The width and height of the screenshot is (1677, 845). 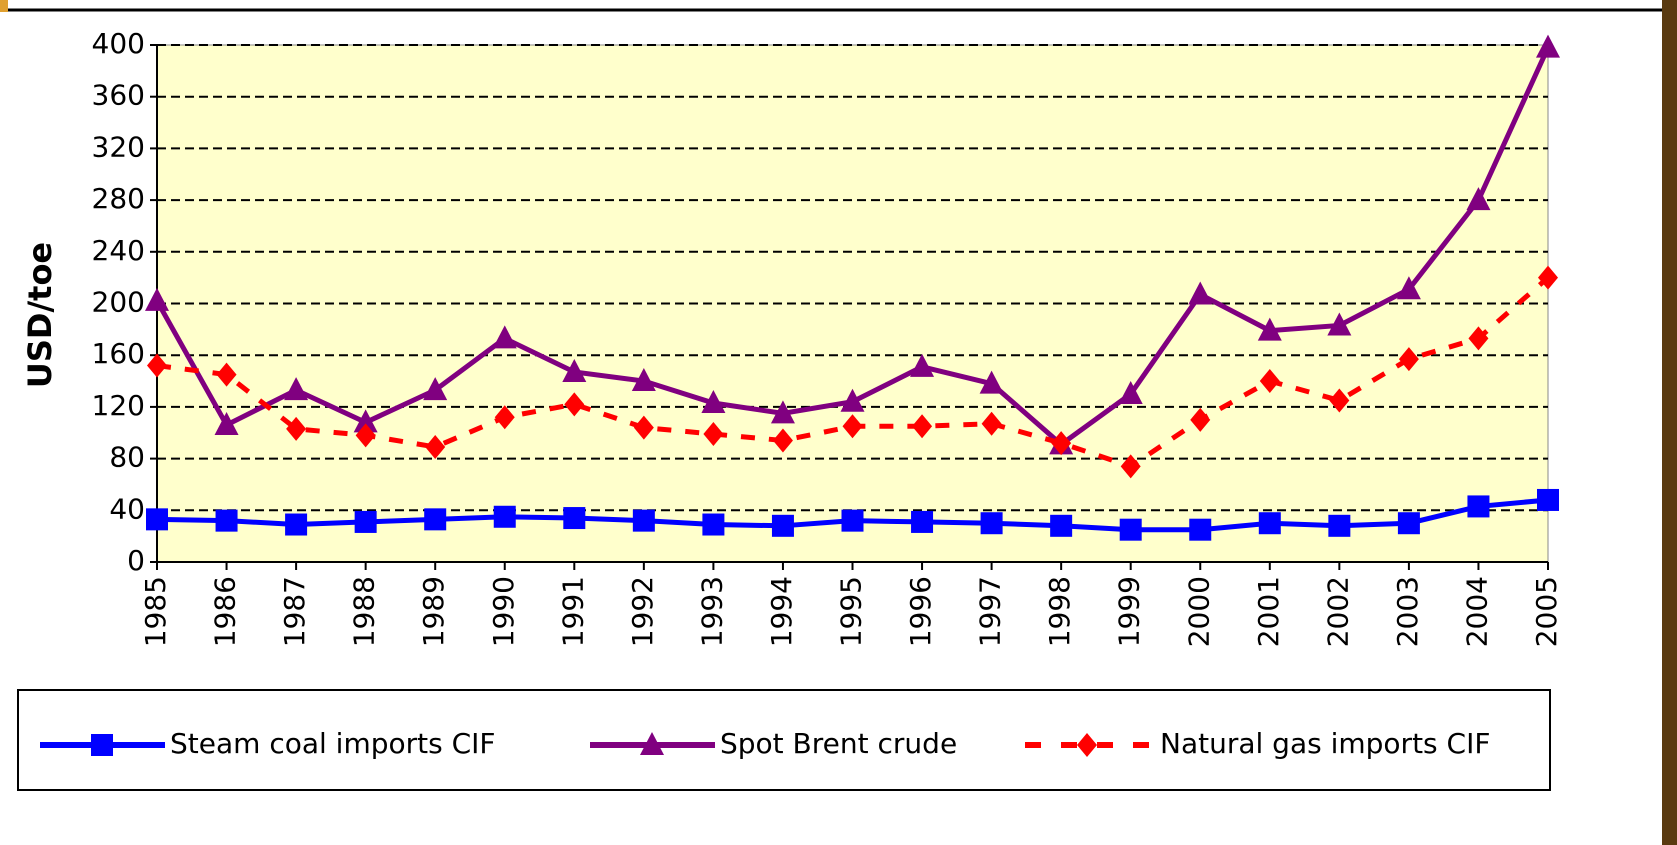 What do you see at coordinates (990, 611) in the screenshot?
I see `x-tick-label: 1997` at bounding box center [990, 611].